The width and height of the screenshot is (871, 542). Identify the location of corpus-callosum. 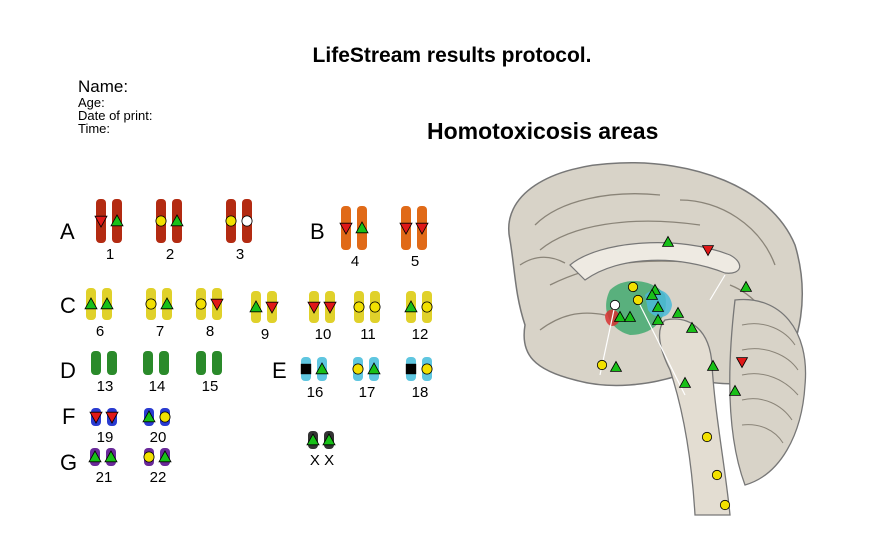
(655, 261).